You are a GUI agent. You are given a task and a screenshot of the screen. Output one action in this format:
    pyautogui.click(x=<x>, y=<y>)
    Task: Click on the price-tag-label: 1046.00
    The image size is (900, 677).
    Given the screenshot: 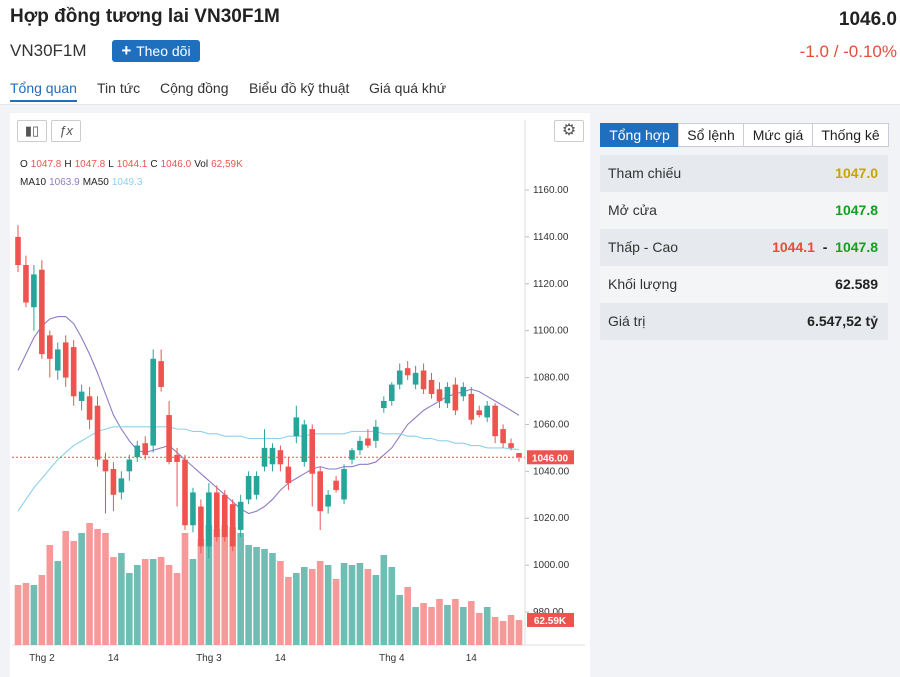 What is the action you would take?
    pyautogui.click(x=550, y=458)
    